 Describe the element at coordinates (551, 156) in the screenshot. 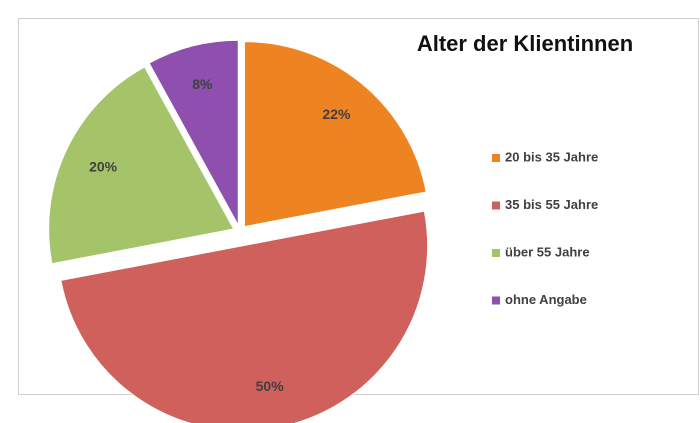

I see `legend-label: 20 bis 35 Jahre` at that location.